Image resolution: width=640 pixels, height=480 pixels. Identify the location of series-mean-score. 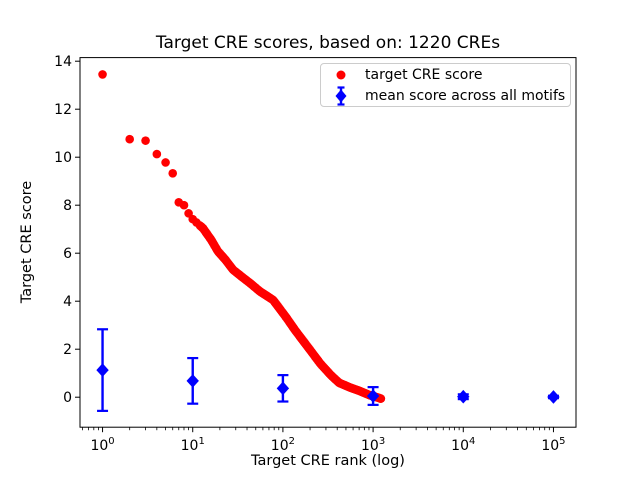
(328, 370).